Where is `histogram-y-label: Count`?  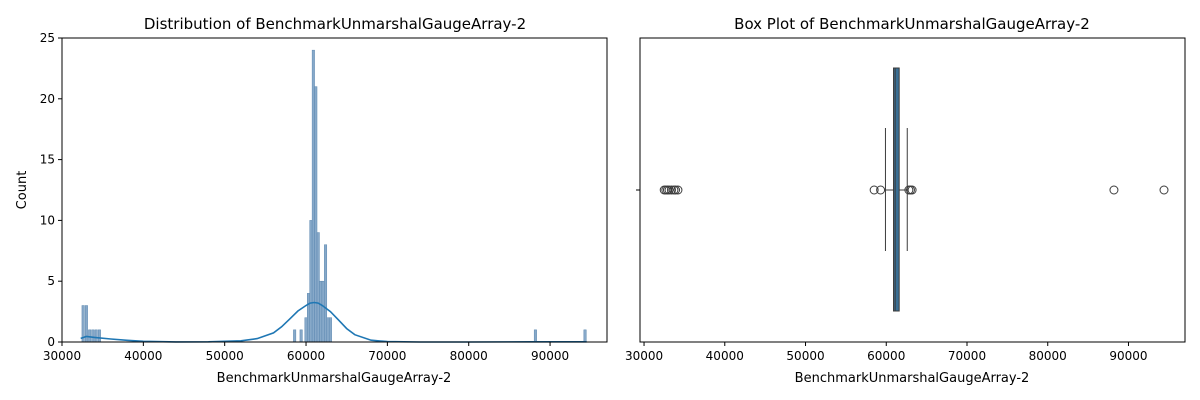 histogram-y-label: Count is located at coordinates (22, 190).